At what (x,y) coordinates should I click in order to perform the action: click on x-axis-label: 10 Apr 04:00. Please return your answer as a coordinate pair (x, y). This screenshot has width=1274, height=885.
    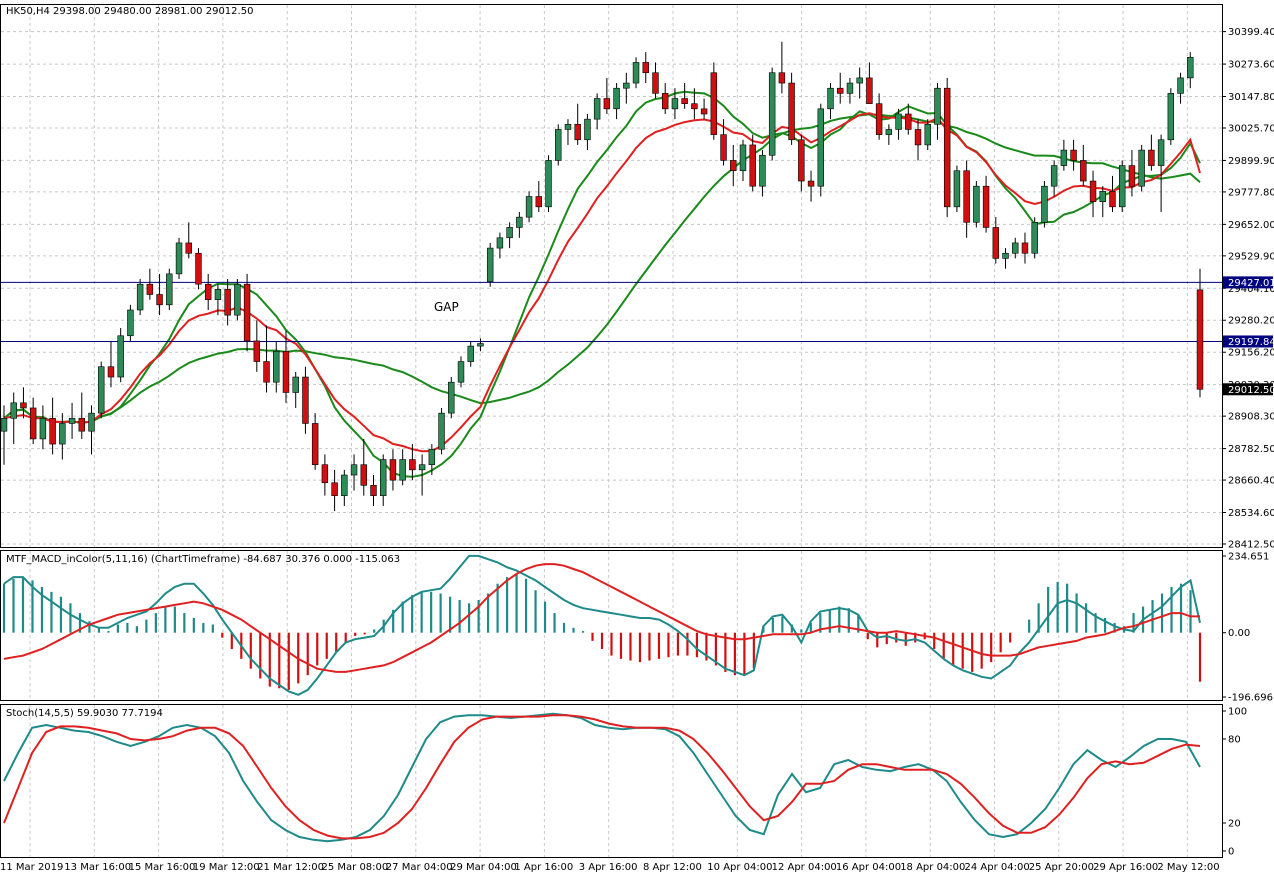
    Looking at the image, I should click on (739, 867).